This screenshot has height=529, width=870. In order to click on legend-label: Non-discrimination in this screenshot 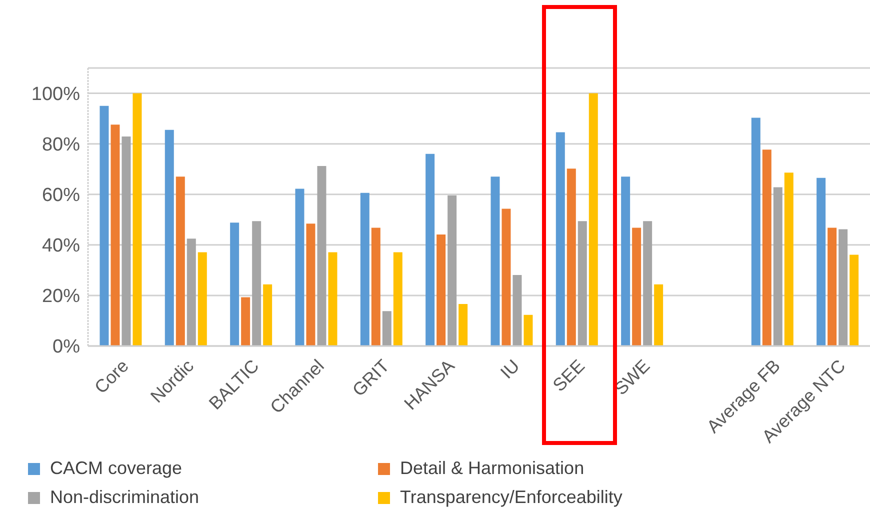, I will do `click(125, 497)`.